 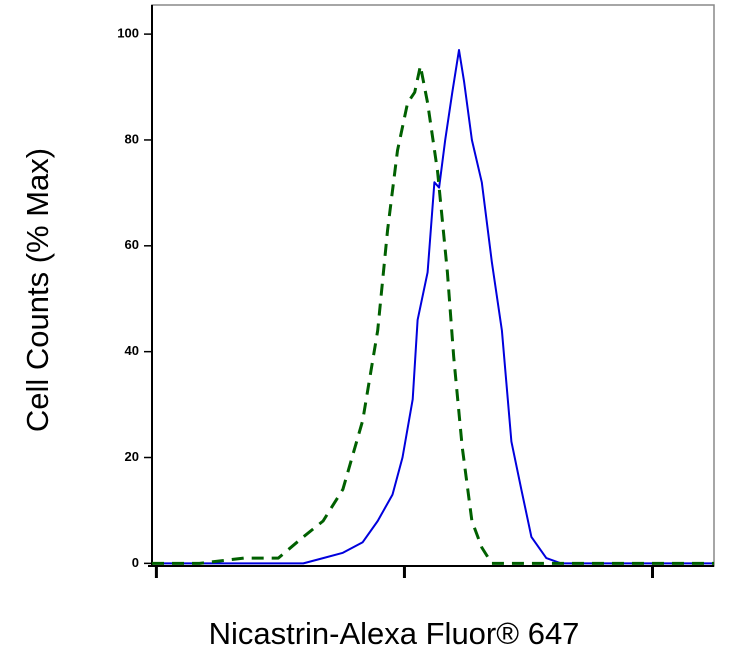 I want to click on y-tick-label: 0, so click(x=135, y=562).